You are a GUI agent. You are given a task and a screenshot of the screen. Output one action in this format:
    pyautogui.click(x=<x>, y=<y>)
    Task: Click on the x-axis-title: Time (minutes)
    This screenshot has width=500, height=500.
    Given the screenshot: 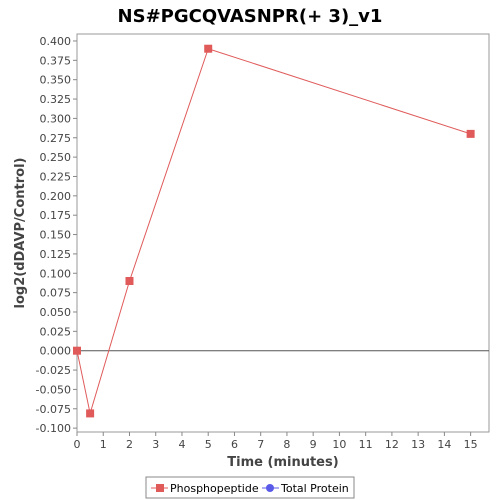 What is the action you would take?
    pyautogui.click(x=282, y=462)
    